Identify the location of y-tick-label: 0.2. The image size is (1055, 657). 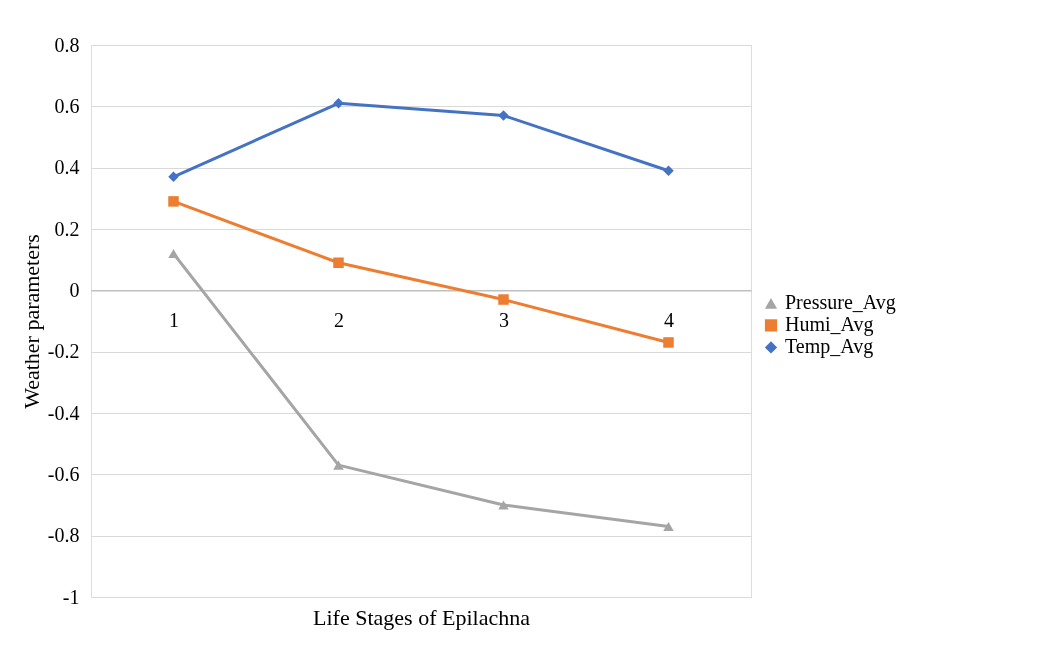
(67, 228).